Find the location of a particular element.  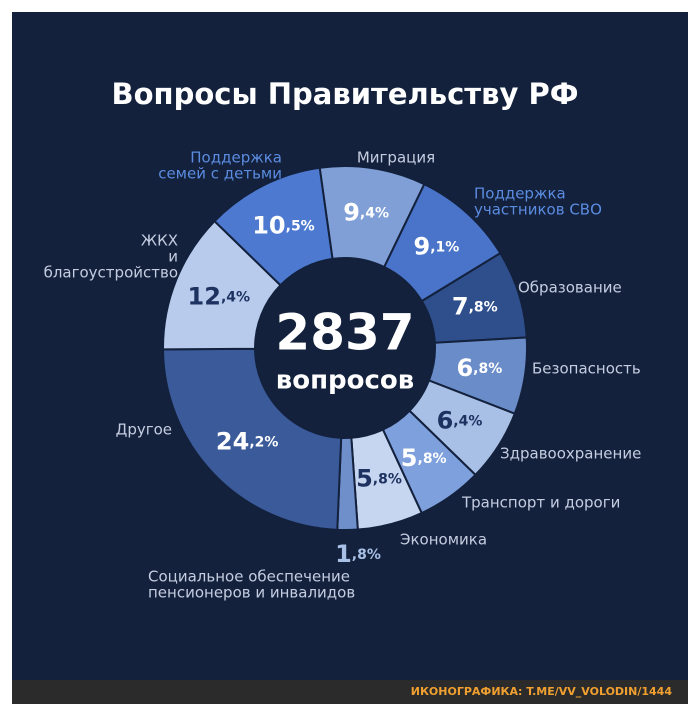

category-label: Безопасность is located at coordinates (586, 369).